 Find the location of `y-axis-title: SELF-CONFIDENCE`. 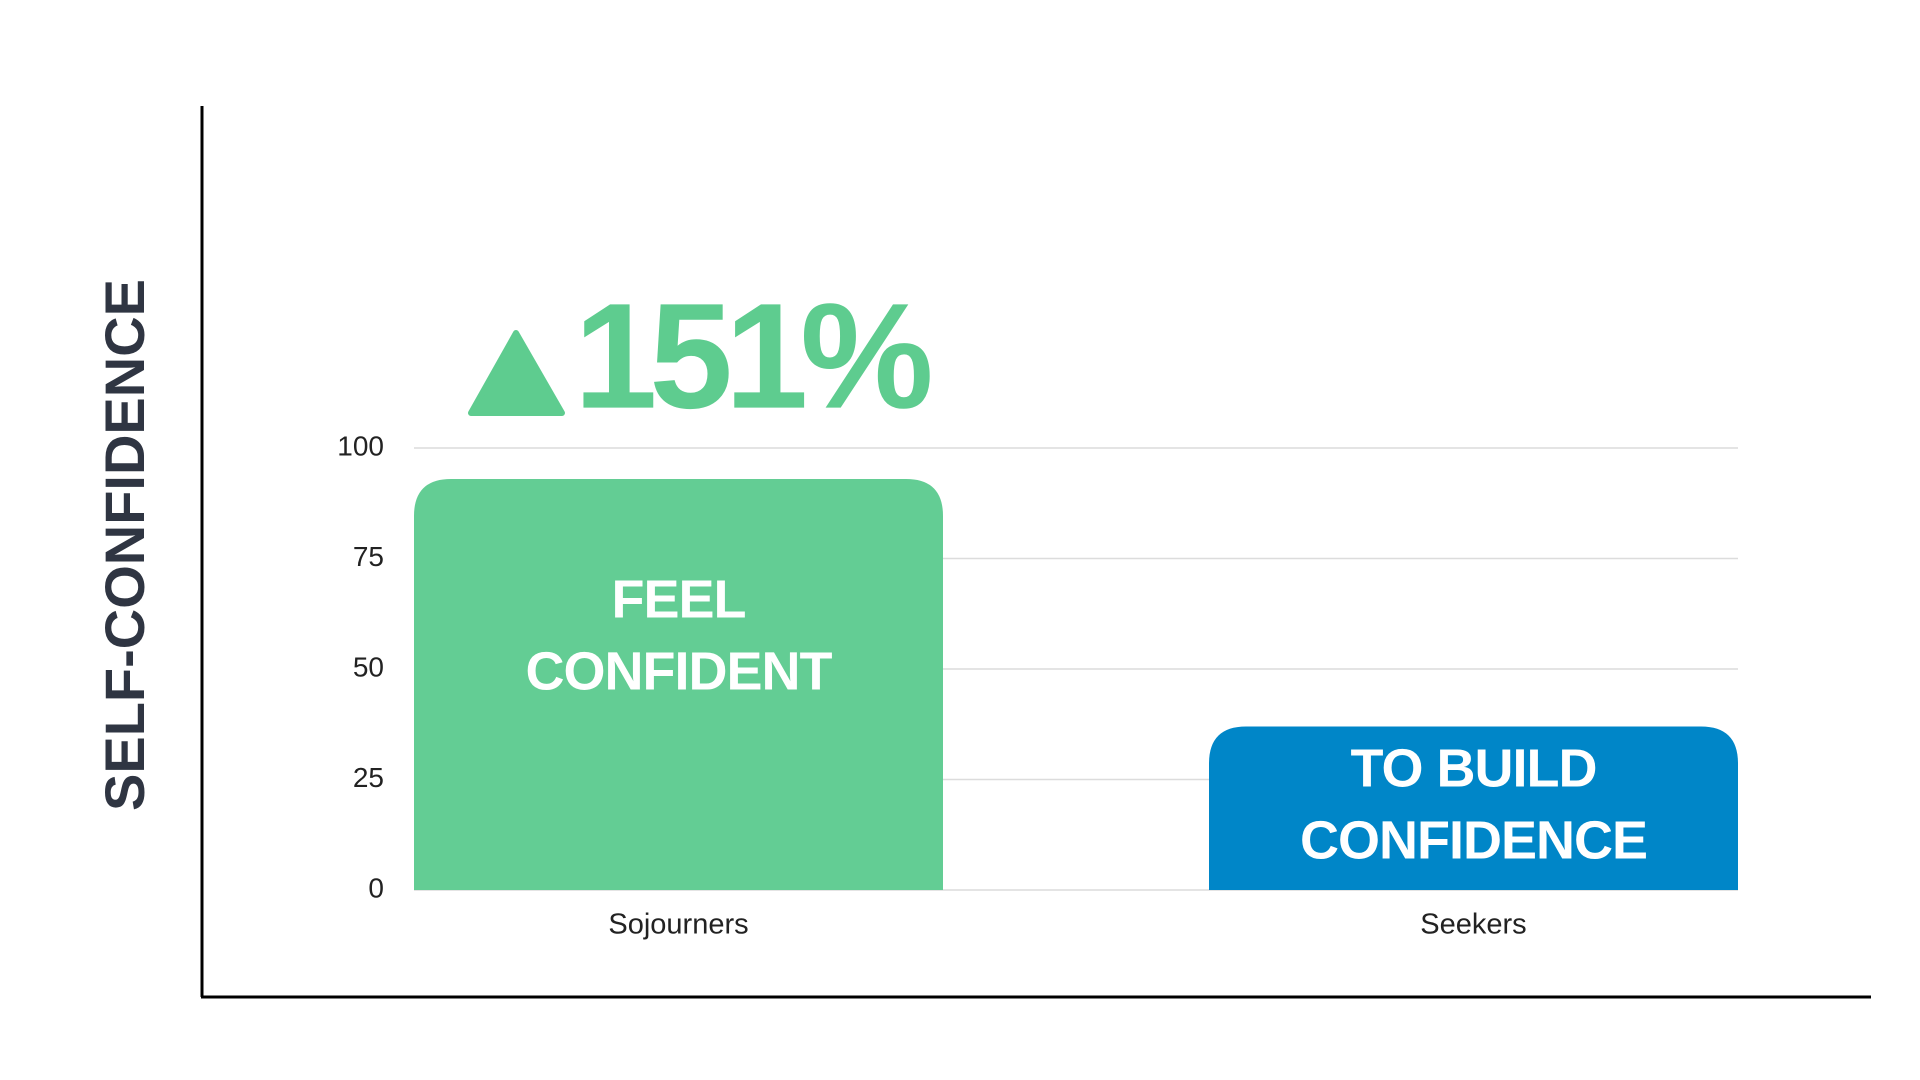

y-axis-title: SELF-CONFIDENCE is located at coordinates (124, 545).